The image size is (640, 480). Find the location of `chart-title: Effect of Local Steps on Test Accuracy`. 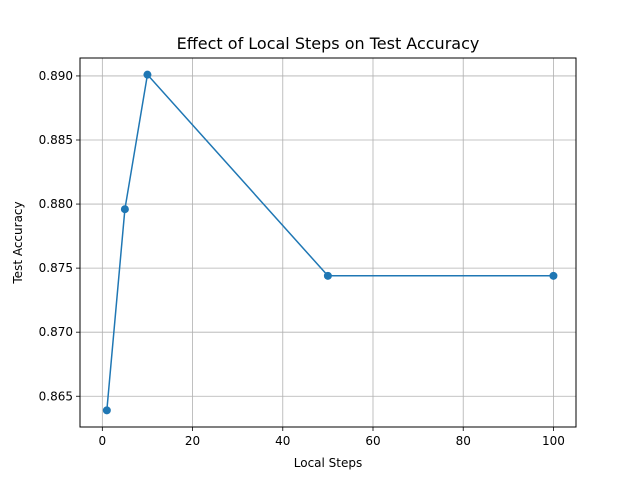

chart-title: Effect of Local Steps on Test Accuracy is located at coordinates (328, 43).